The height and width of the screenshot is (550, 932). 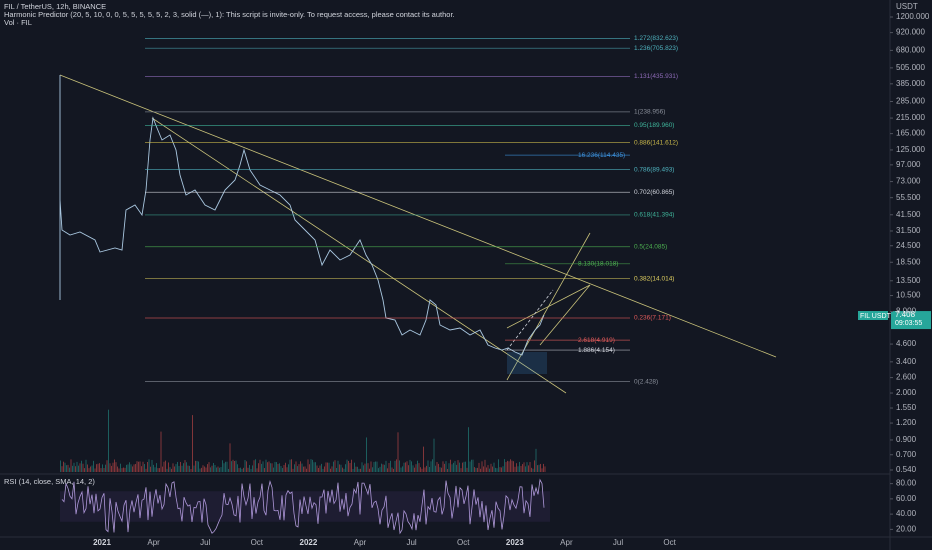 What do you see at coordinates (908, 164) in the screenshot?
I see `price-tick-label: 97.000` at bounding box center [908, 164].